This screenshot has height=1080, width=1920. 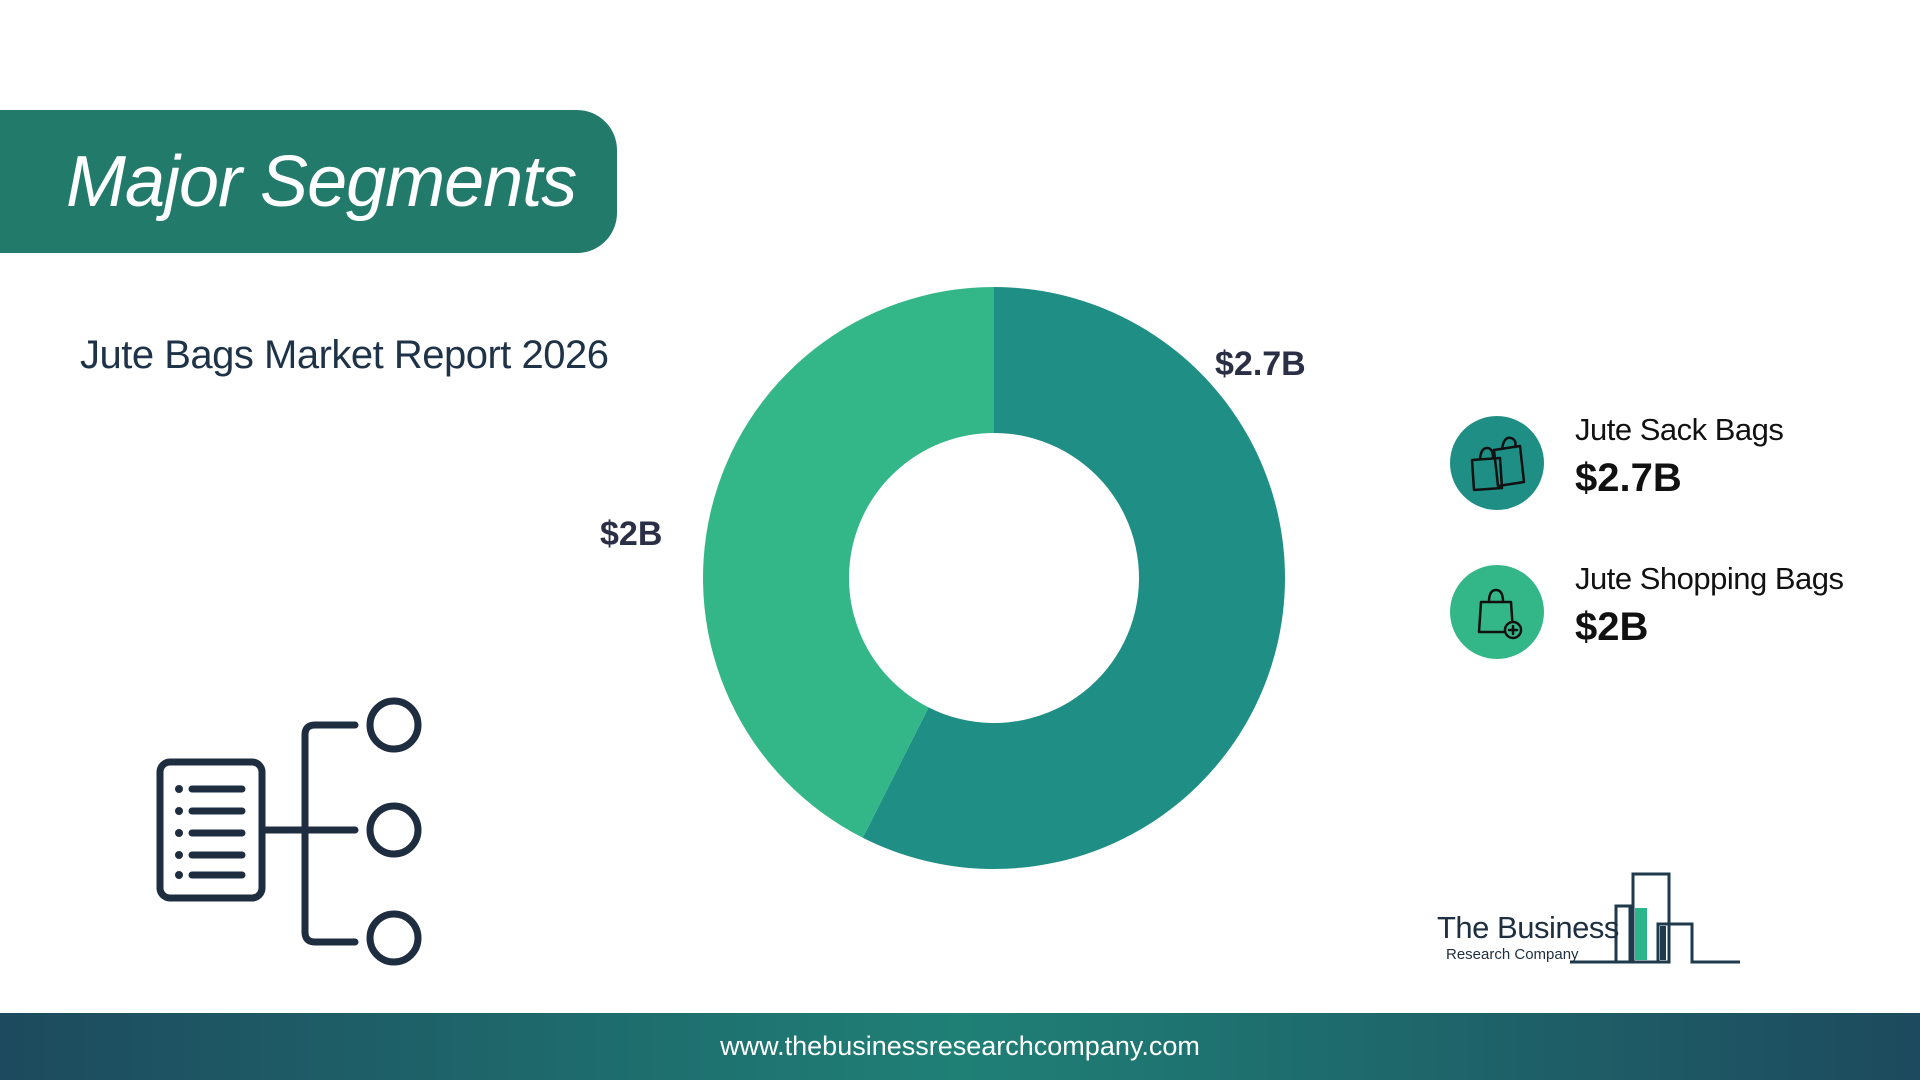 I want to click on segments-tree-icon, so click(x=289, y=831).